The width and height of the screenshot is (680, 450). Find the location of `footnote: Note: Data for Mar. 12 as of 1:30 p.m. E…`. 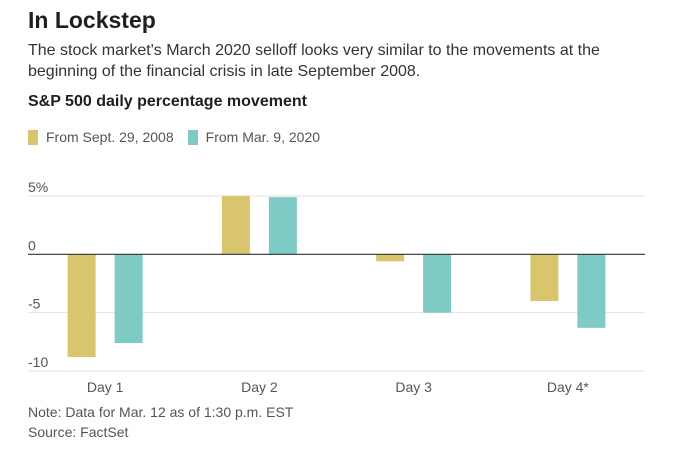

footnote: Note: Data for Mar. 12 as of 1:30 p.m. E… is located at coordinates (160, 422).